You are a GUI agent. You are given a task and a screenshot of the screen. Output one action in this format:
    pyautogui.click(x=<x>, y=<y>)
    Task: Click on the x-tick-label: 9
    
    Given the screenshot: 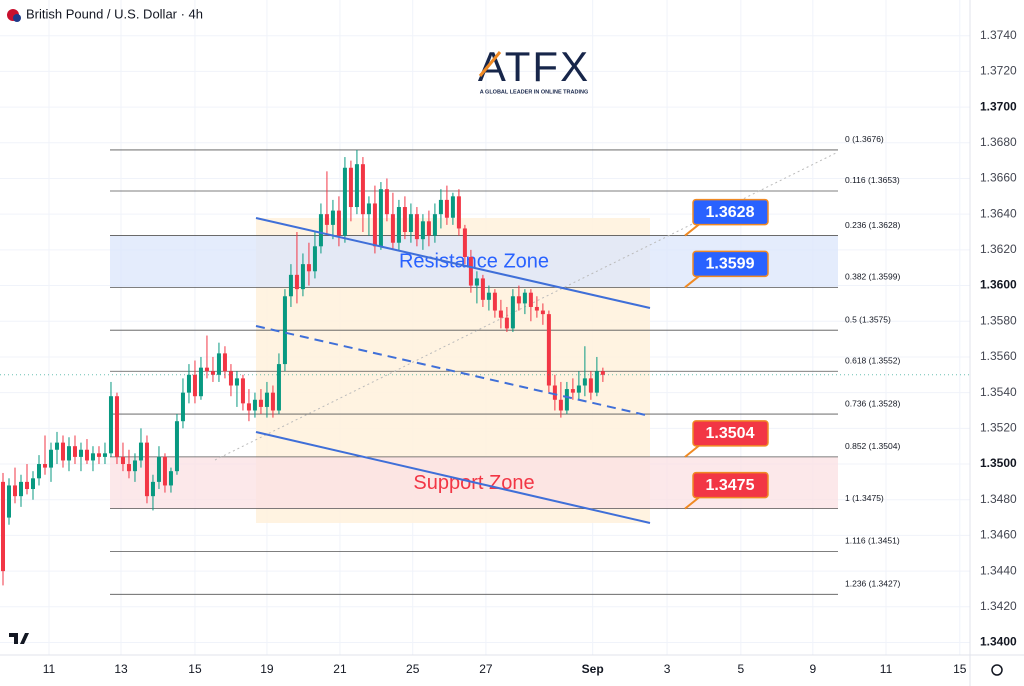 What is the action you would take?
    pyautogui.click(x=812, y=669)
    